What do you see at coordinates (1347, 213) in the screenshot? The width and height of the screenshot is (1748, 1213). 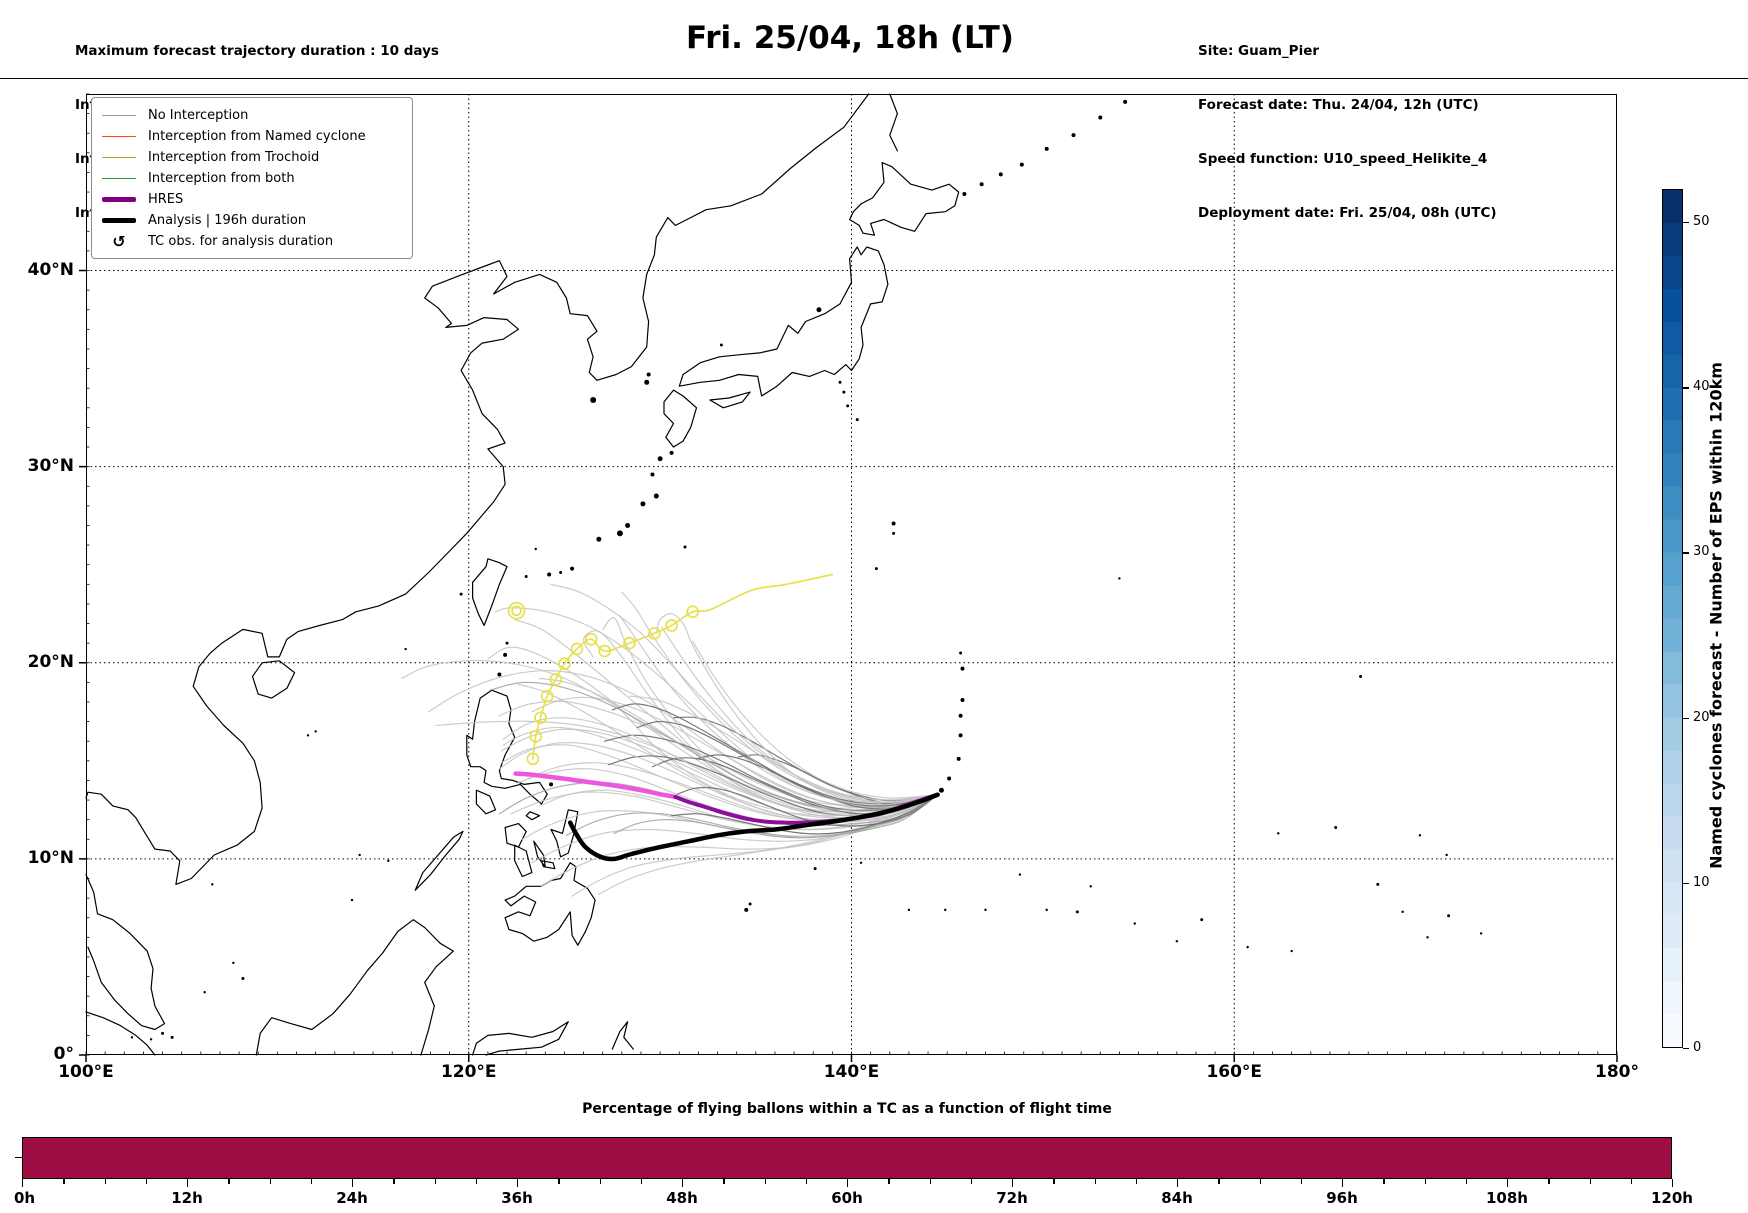 I see `header-deployment-date: Deployment date: Fri. 25/04, 08h (UTC)` at bounding box center [1347, 213].